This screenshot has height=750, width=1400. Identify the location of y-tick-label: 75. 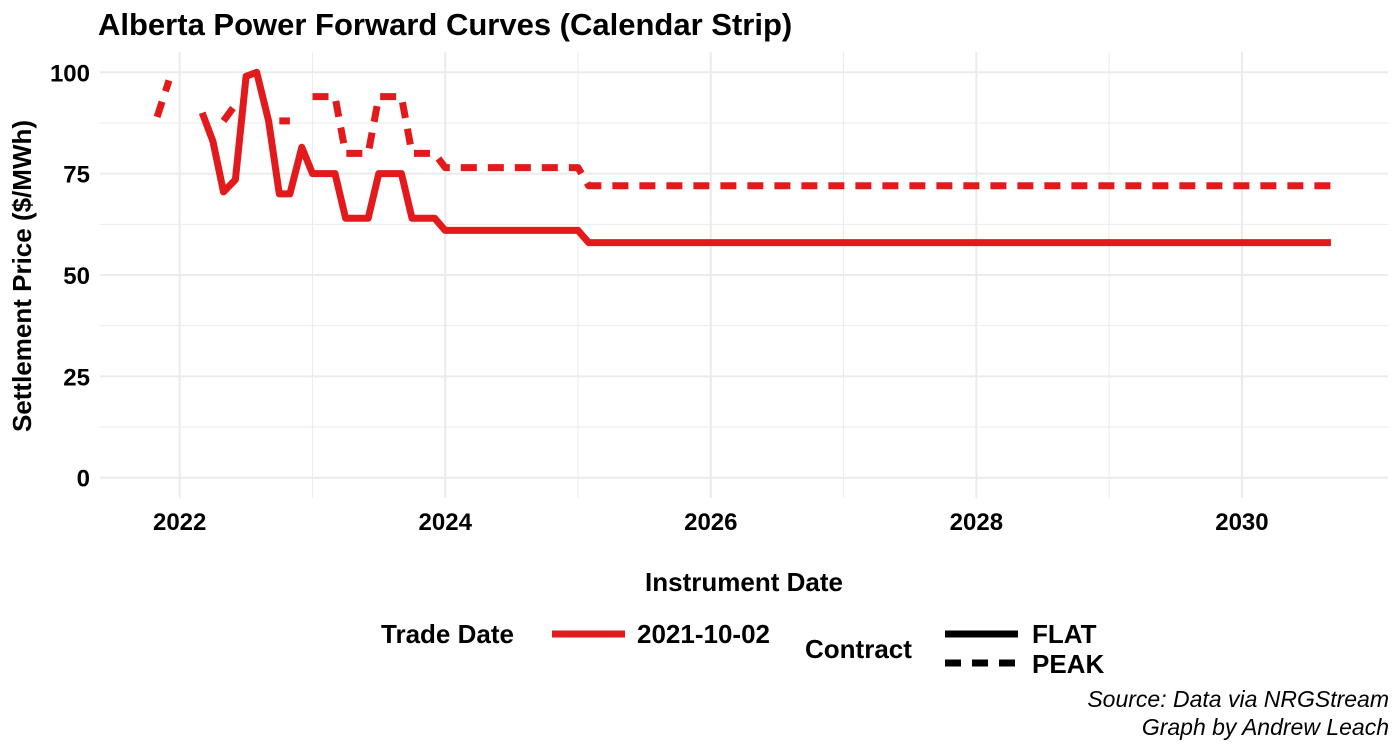
(76, 175).